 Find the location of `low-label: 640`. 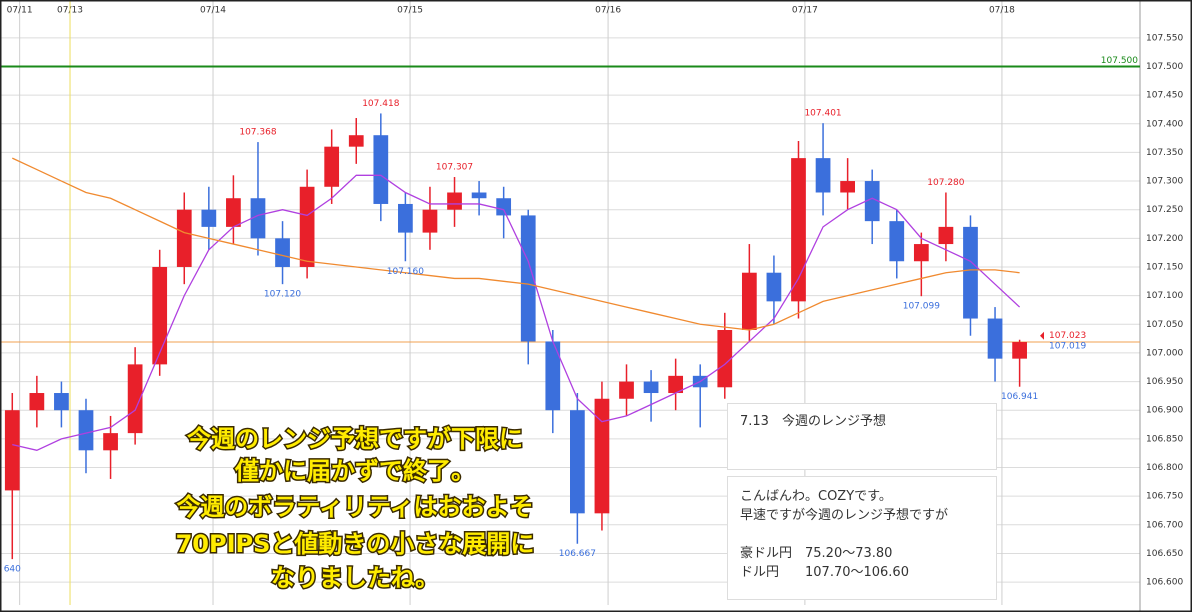

low-label: 640 is located at coordinates (12, 570).